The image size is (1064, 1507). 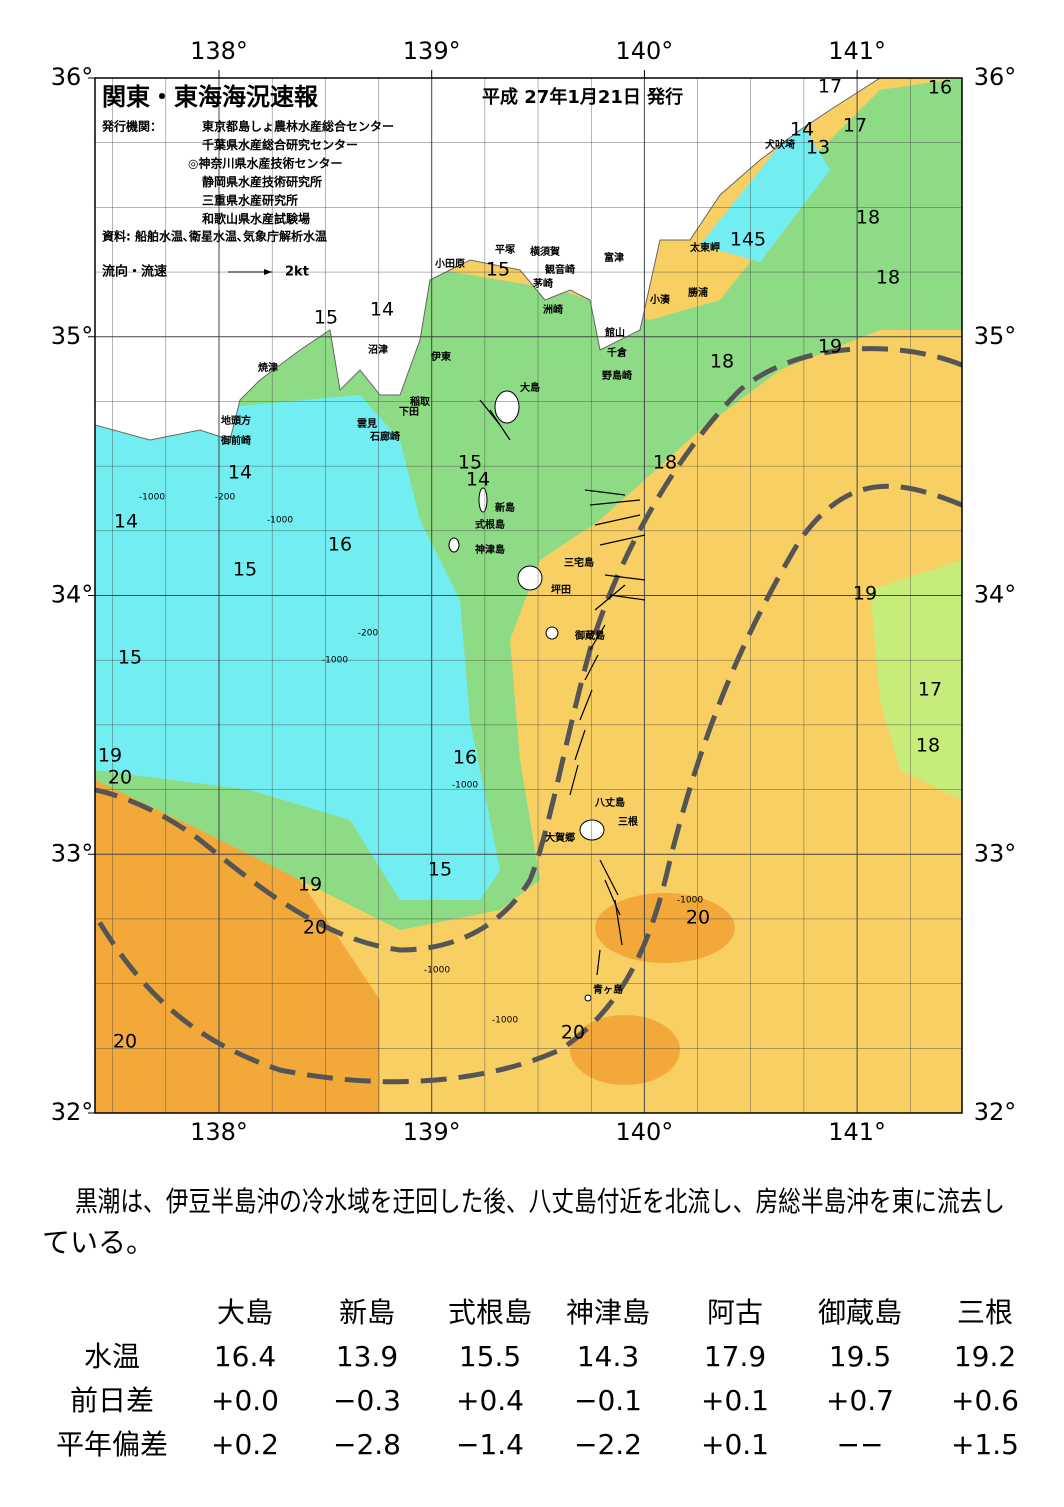 What do you see at coordinates (210, 97) in the screenshot?
I see `map-title: 関東・東海海況速報` at bounding box center [210, 97].